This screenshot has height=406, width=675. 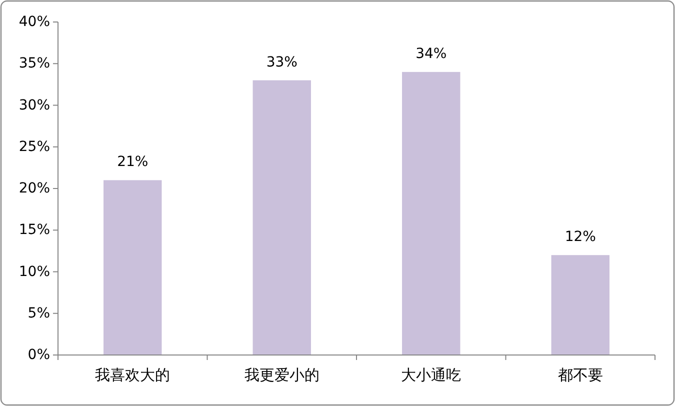 I want to click on data-label: 21%, so click(x=132, y=162).